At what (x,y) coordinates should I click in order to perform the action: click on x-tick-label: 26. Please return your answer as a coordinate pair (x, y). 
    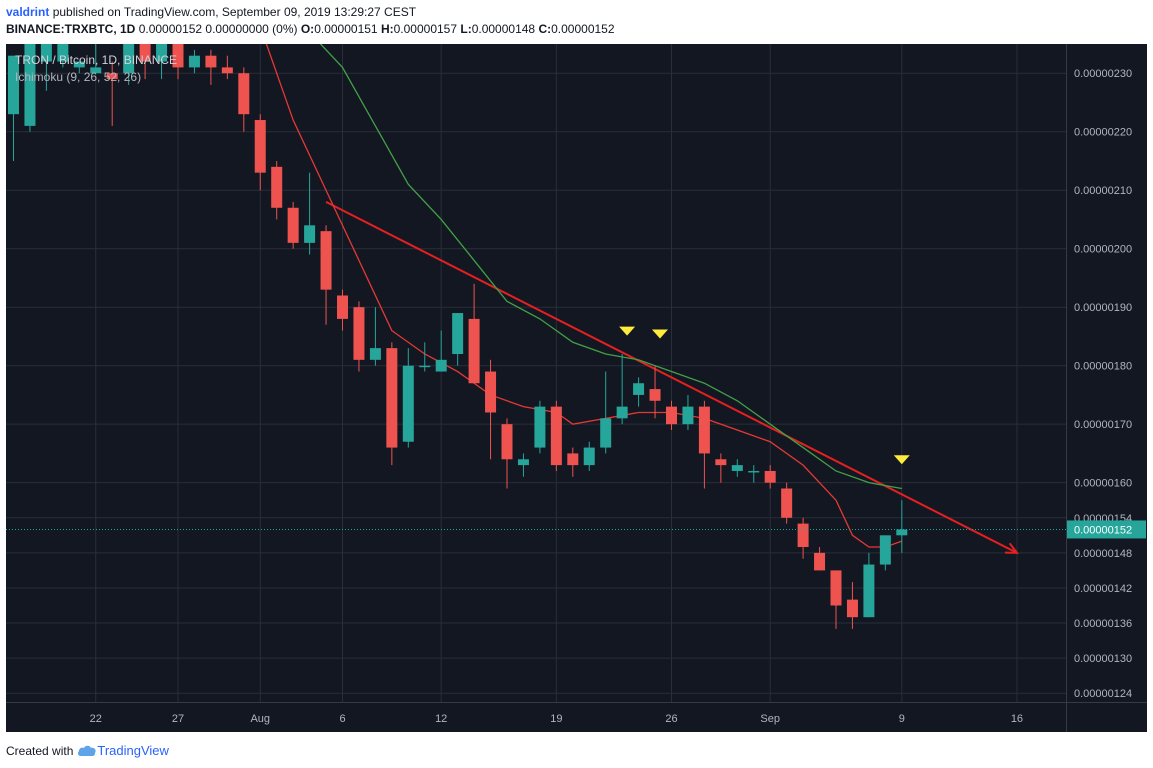
    Looking at the image, I should click on (671, 719).